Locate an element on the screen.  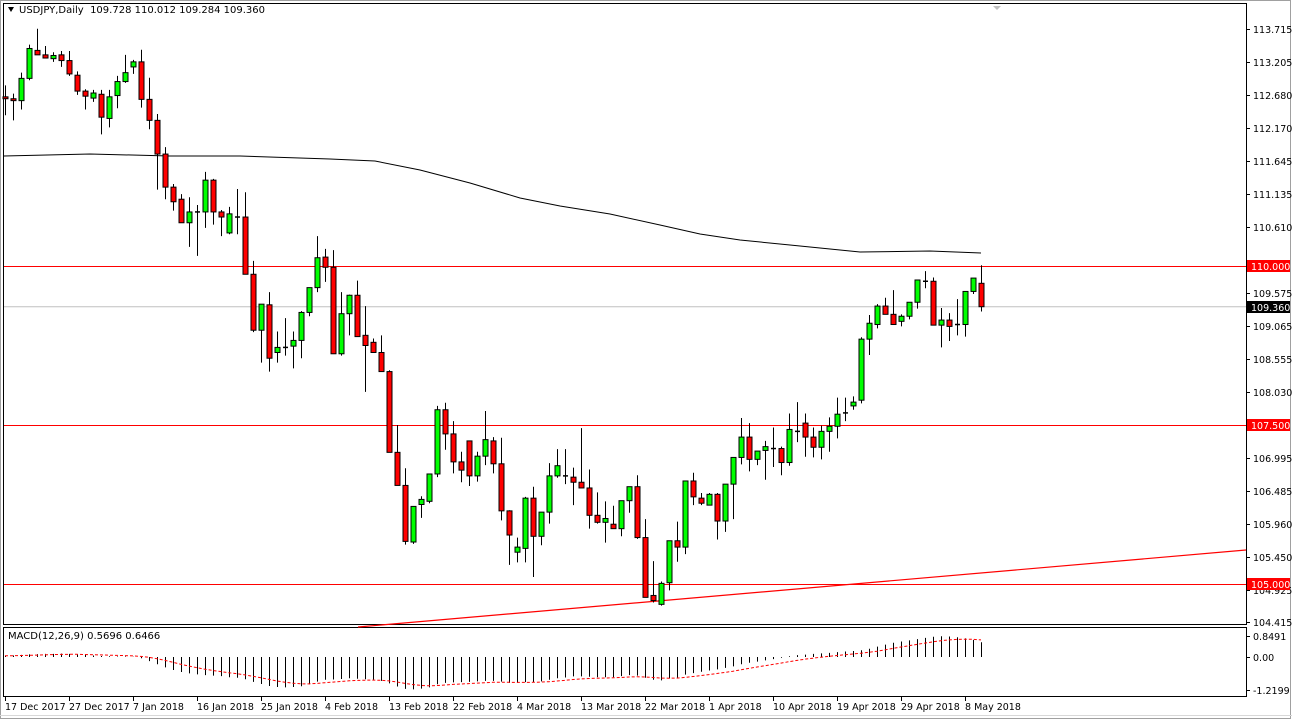
price-axis-label: 104.415 is located at coordinates (1272, 623).